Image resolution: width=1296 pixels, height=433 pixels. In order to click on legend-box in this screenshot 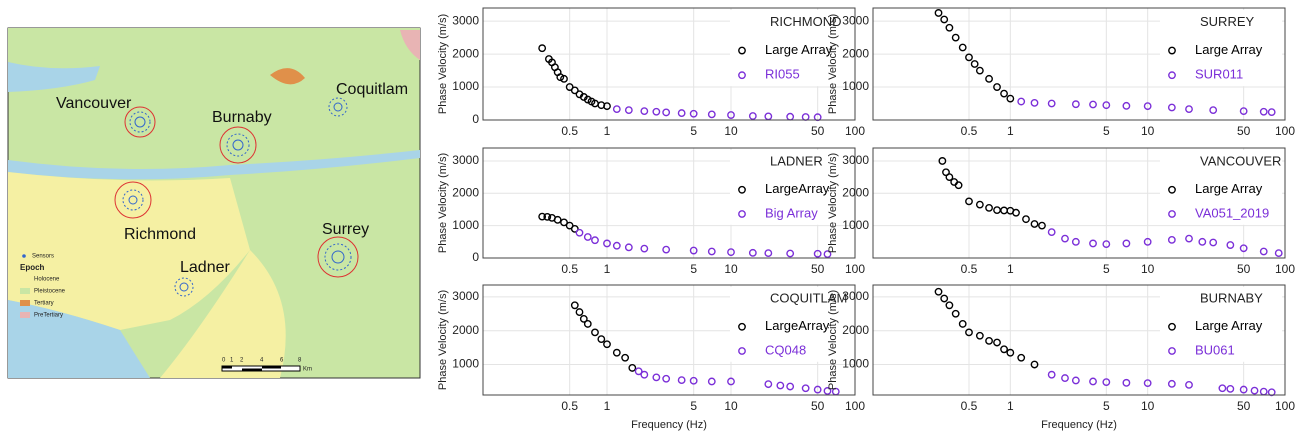, I will do `click(1221, 48)`.